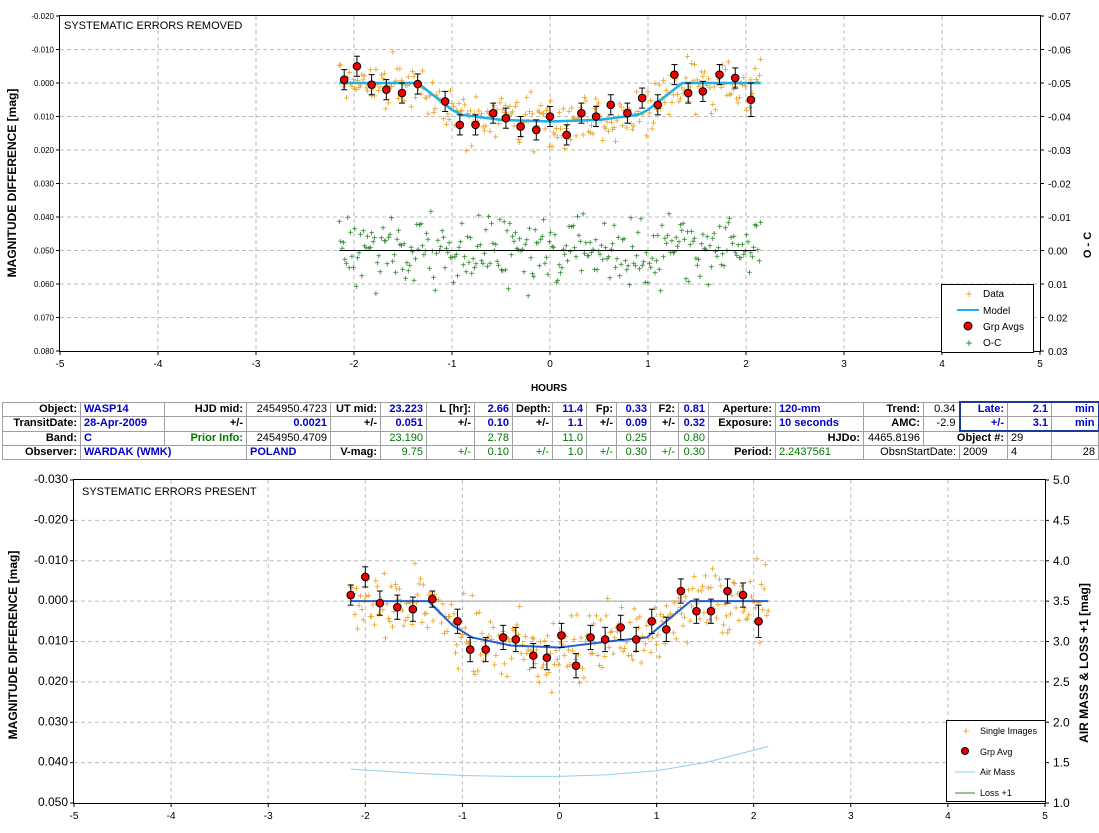  What do you see at coordinates (205, 424) in the screenshot?
I see `hjd-err-label: +/-` at bounding box center [205, 424].